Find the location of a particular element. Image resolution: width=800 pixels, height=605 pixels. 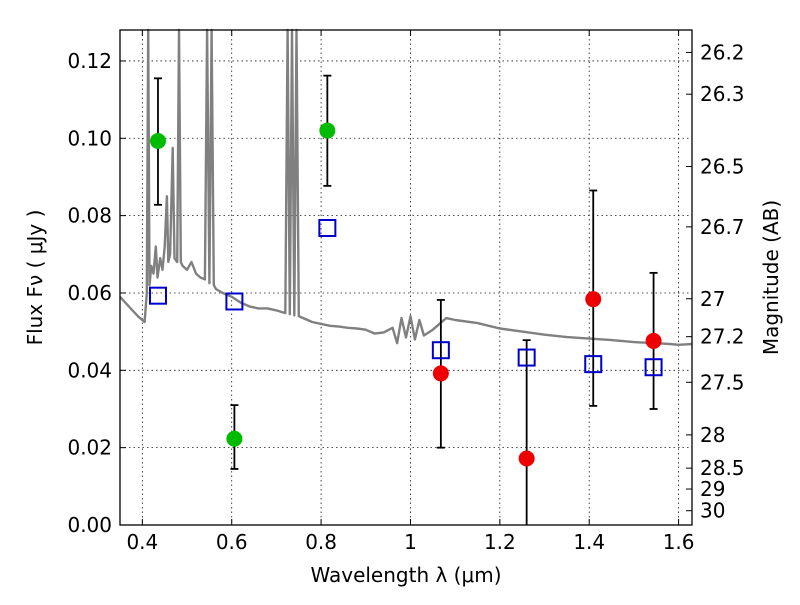

y-tick-label: 0.06 is located at coordinates (89, 293).